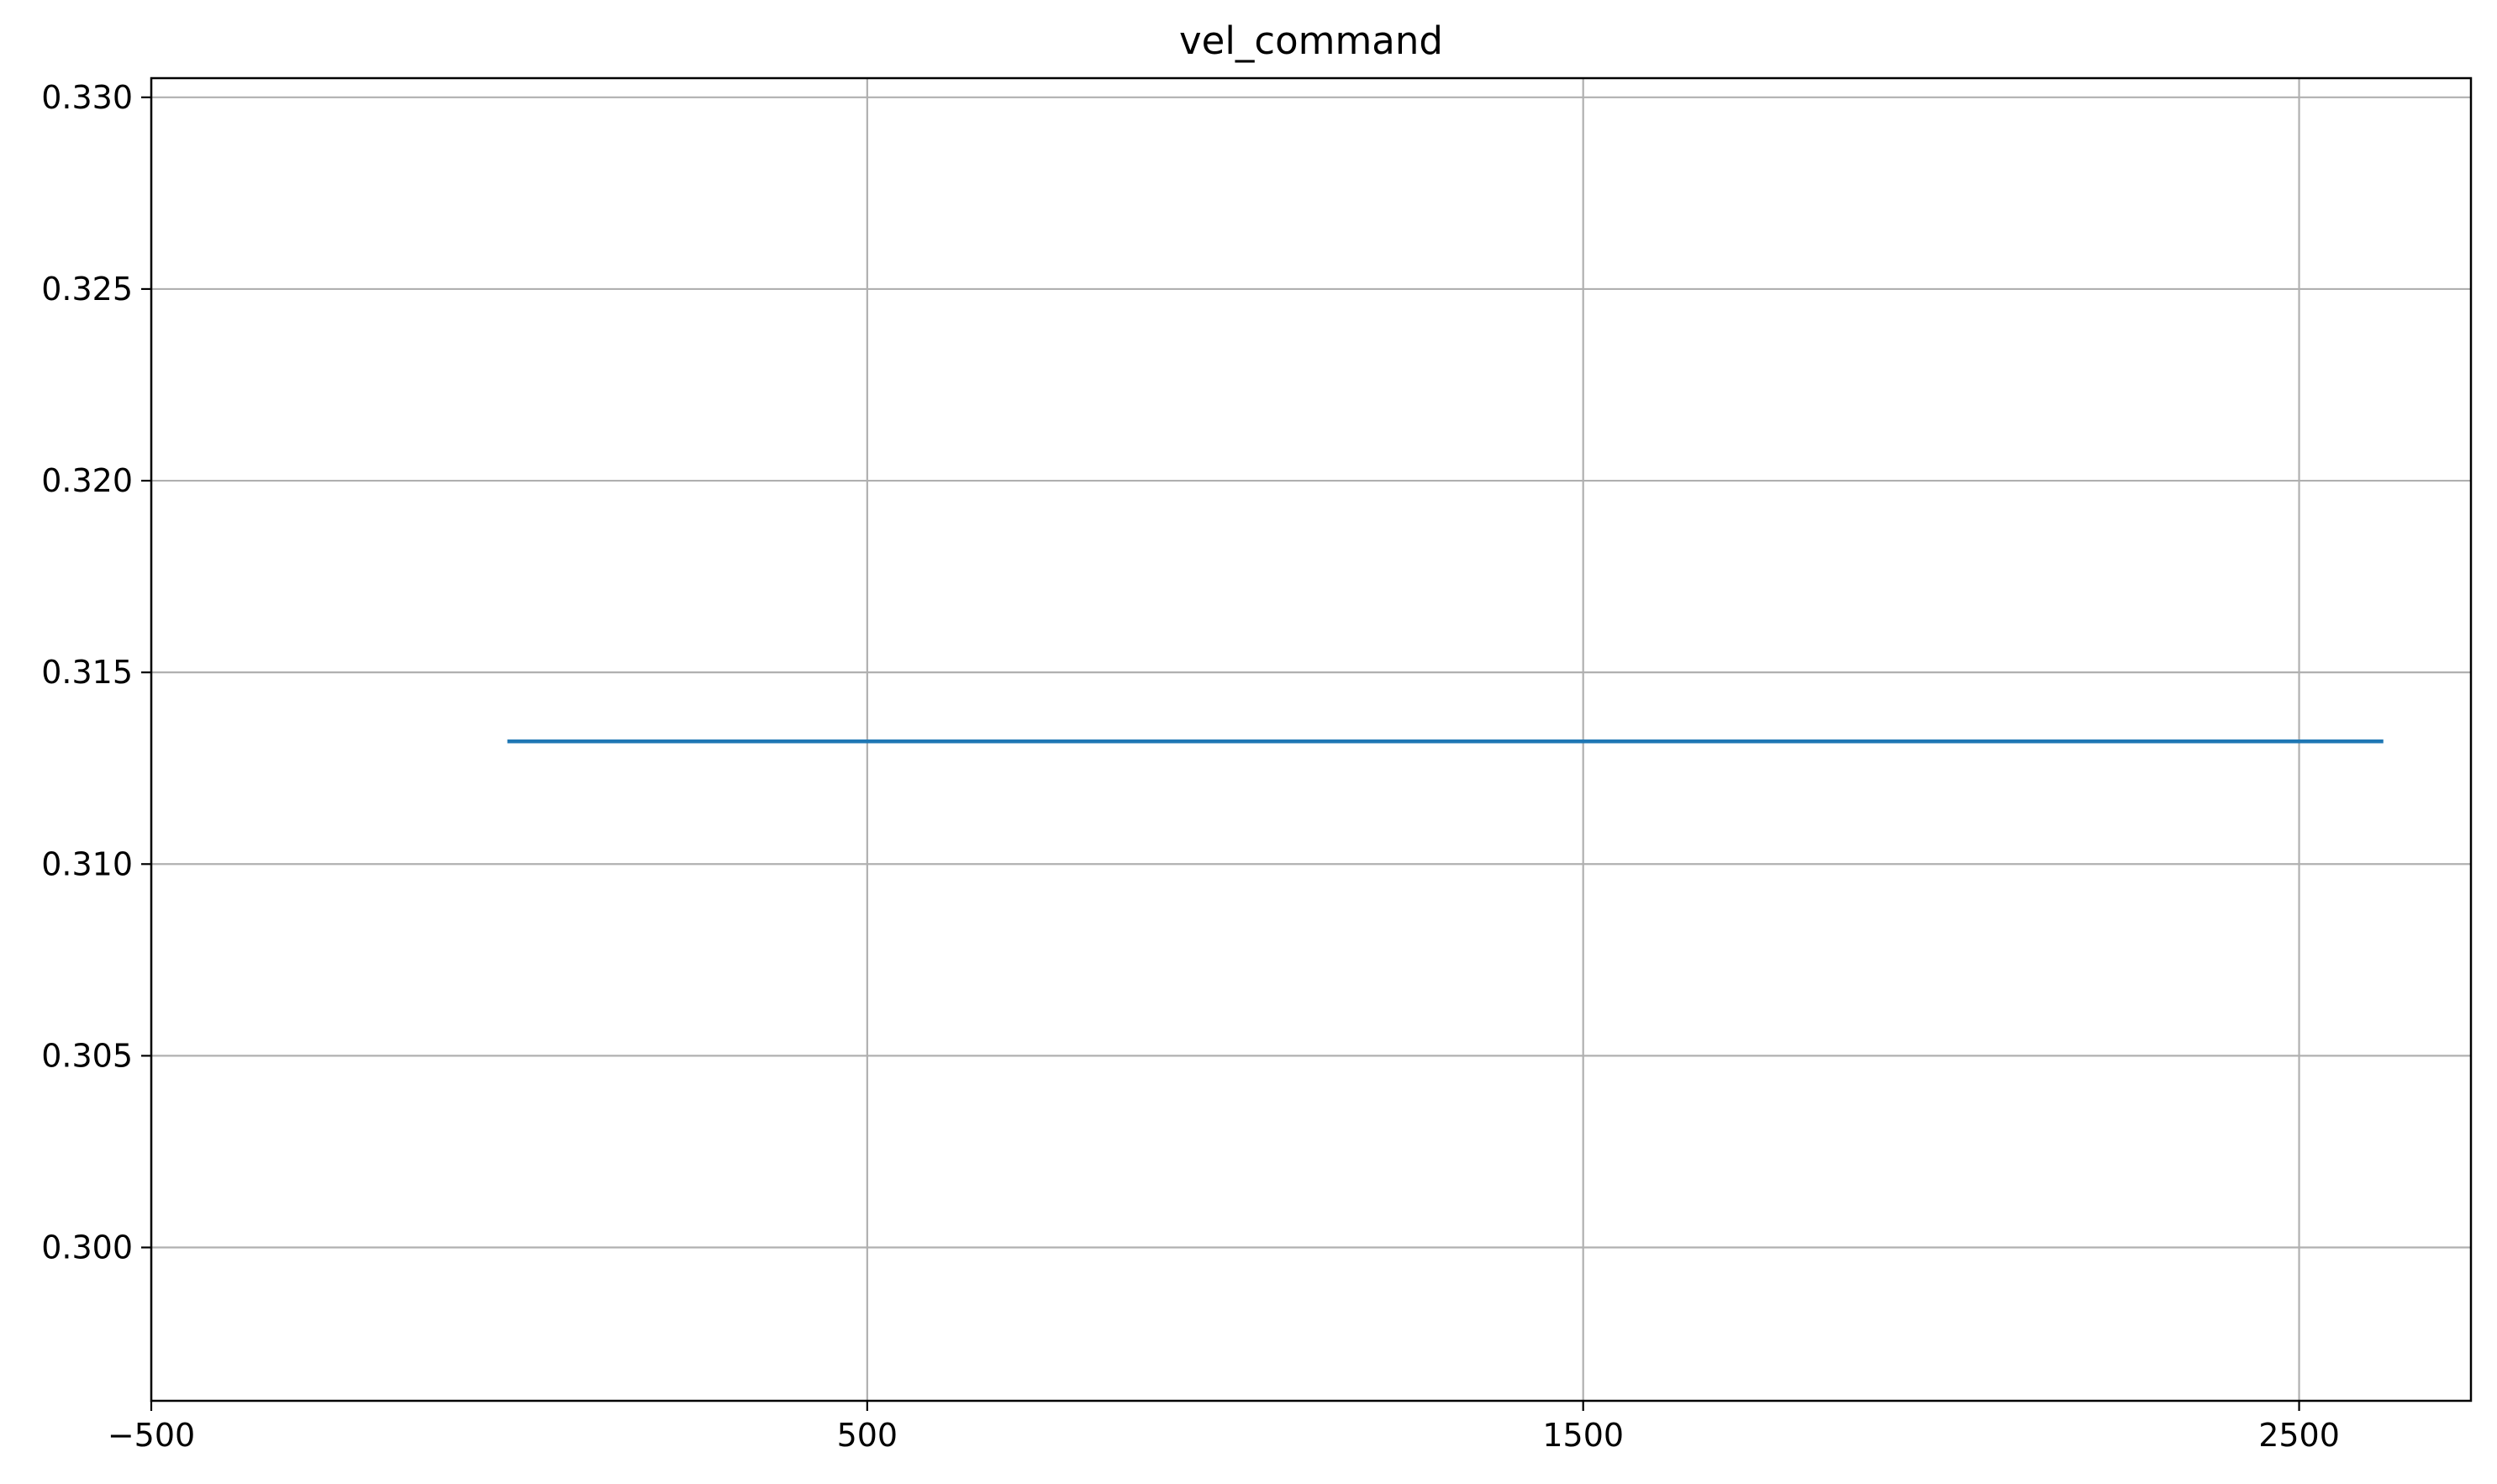 The width and height of the screenshot is (2497, 1484). I want to click on y-tick-label: 0.325, so click(87, 289).